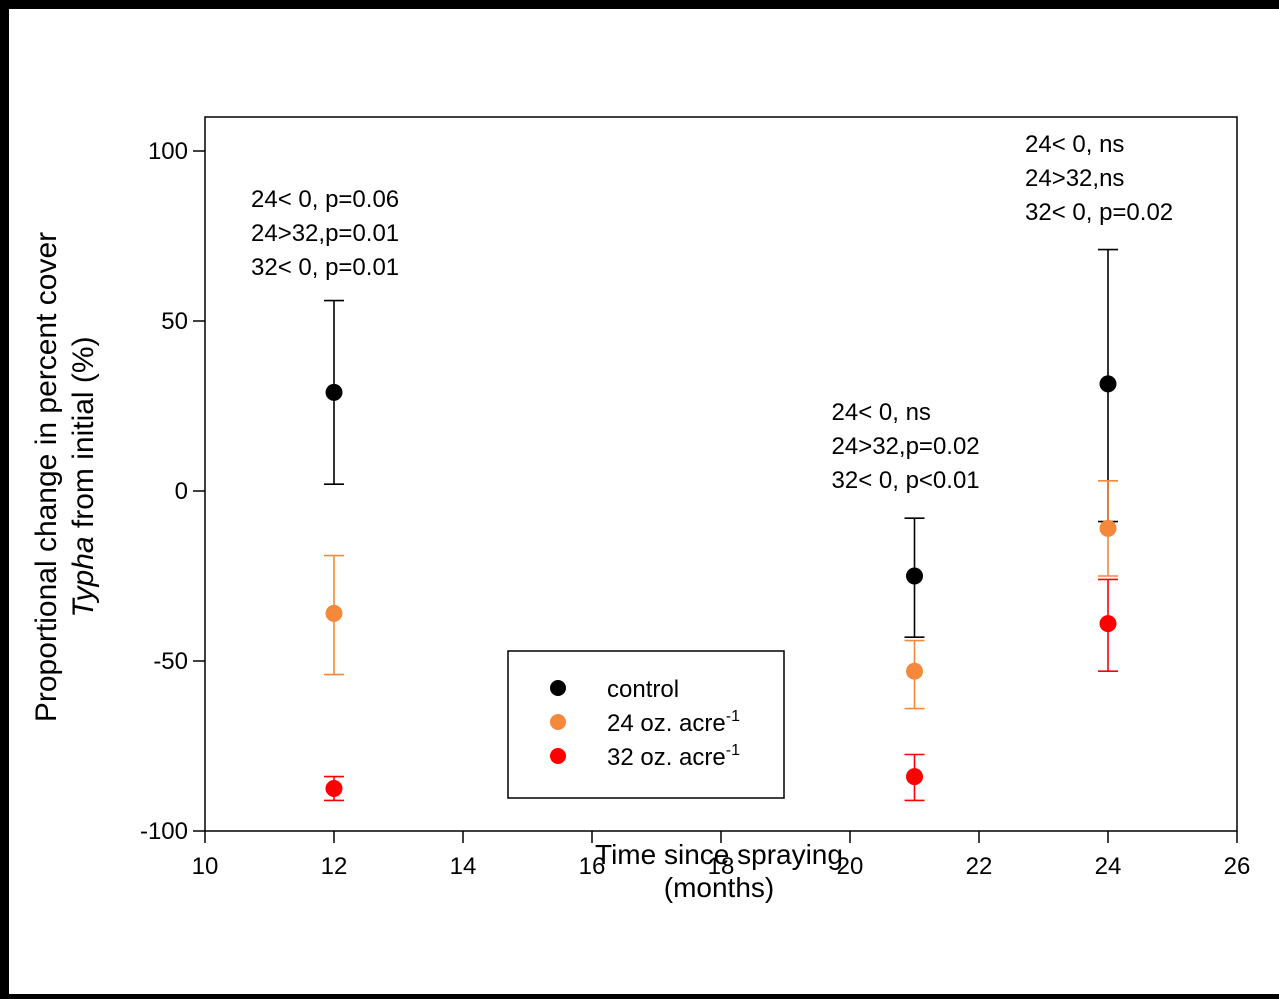 The width and height of the screenshot is (1279, 999). Describe the element at coordinates (1074, 178) in the screenshot. I see `annotation-line: 24>32,ns` at that location.